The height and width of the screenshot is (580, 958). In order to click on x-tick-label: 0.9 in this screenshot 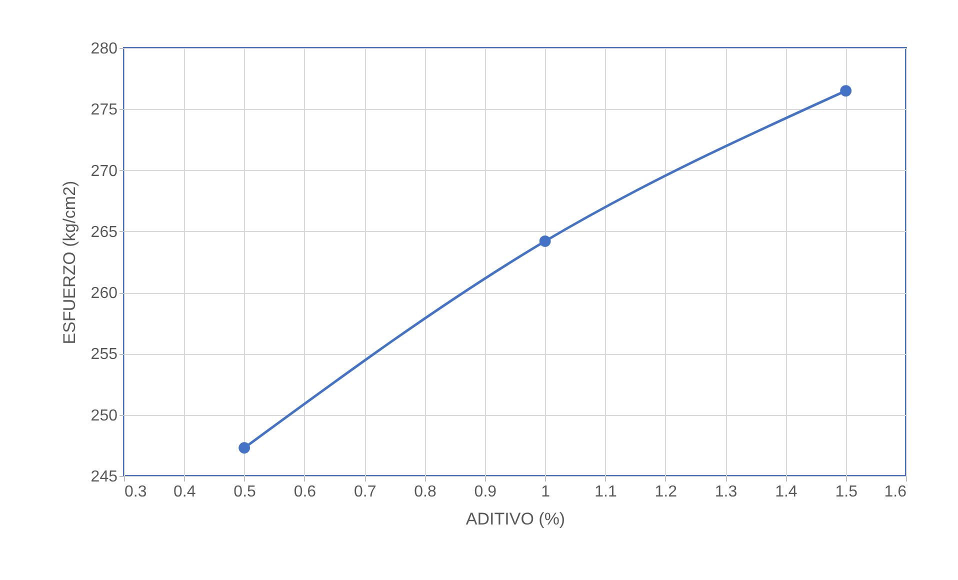, I will do `click(485, 492)`.